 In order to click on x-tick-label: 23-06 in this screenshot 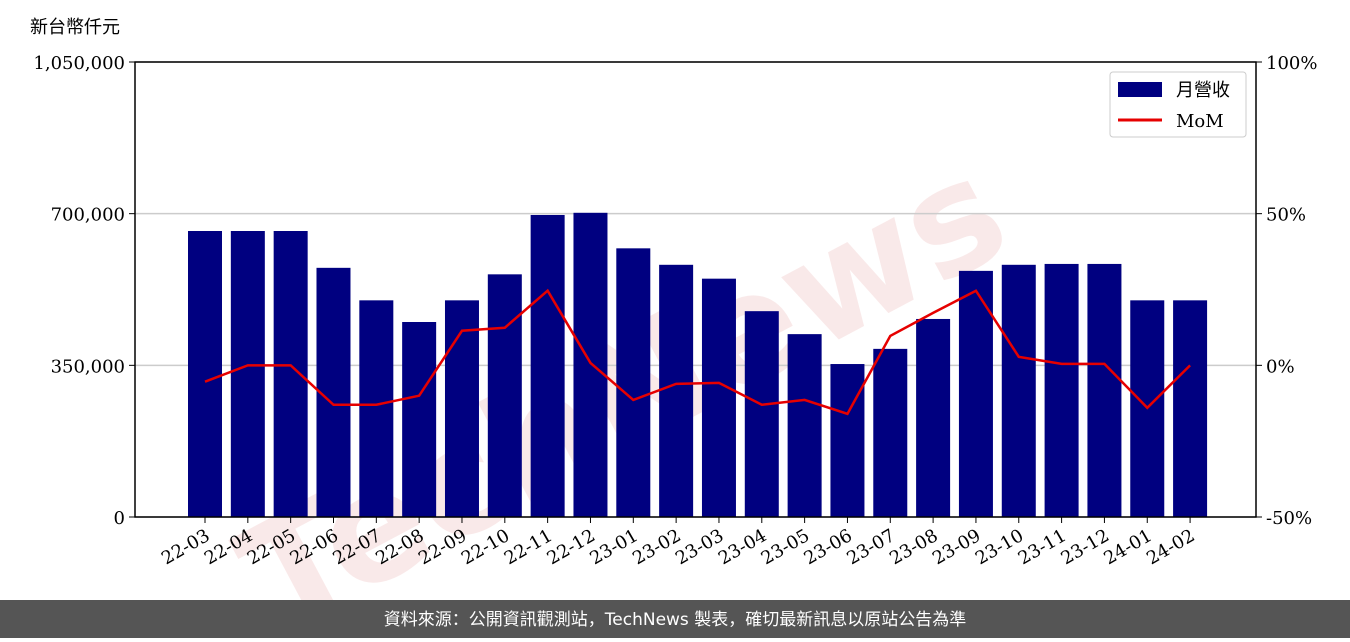, I will do `click(828, 547)`.